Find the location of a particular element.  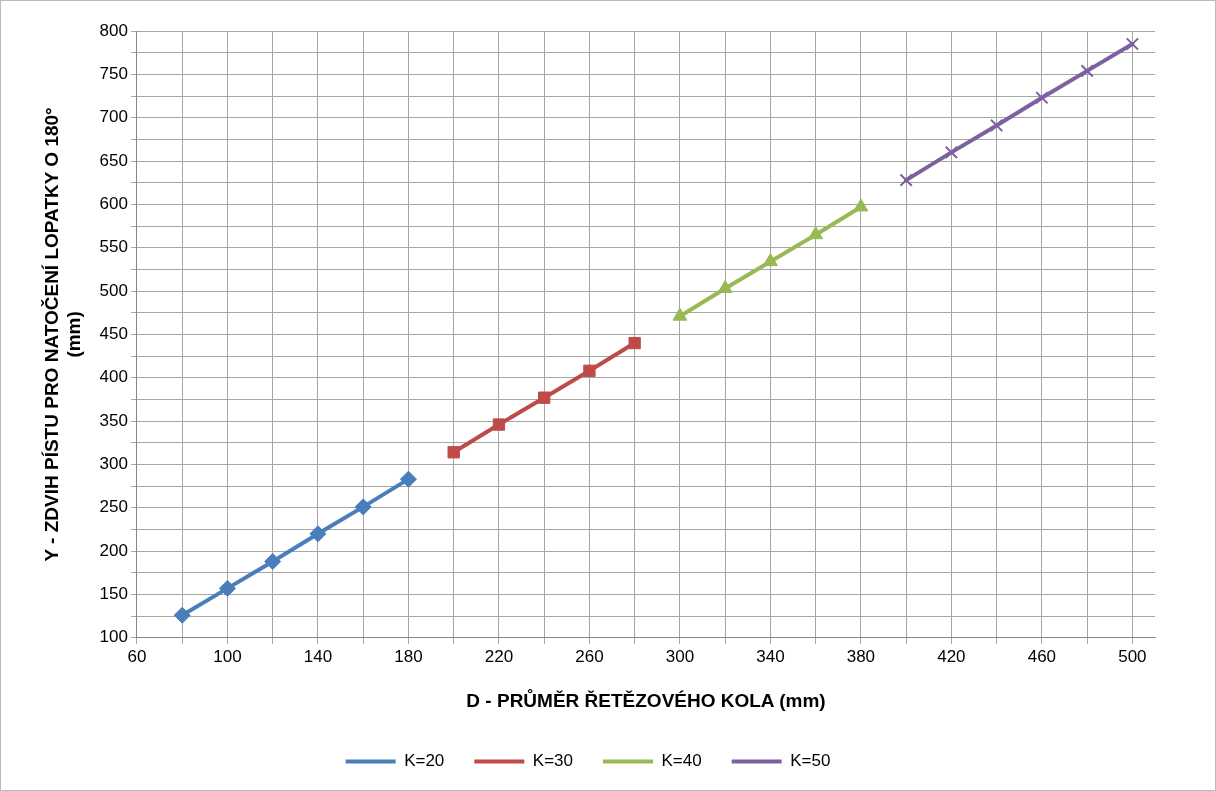

y-tick-label: 350 is located at coordinates (113, 420).